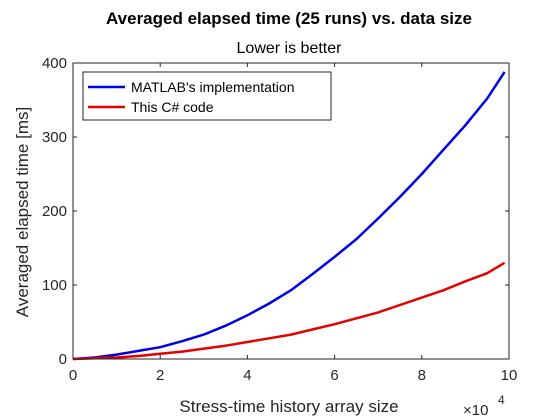 The height and width of the screenshot is (420, 560). Describe the element at coordinates (160, 375) in the screenshot. I see `x-tick-label: 2` at that location.